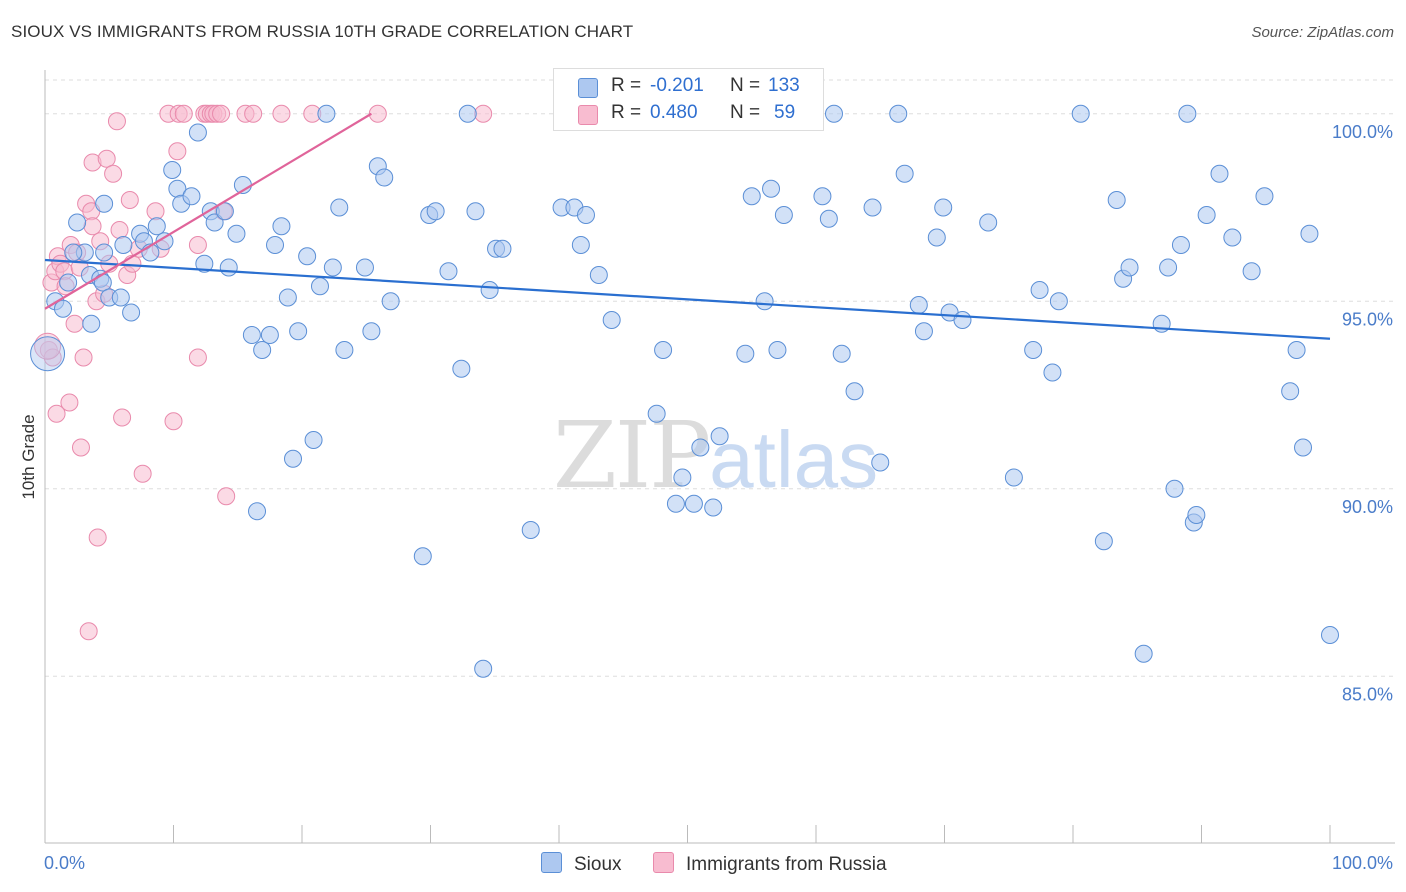 The width and height of the screenshot is (1406, 892). I want to click on bottom-legend-sioux: Sioux, so click(581, 864).